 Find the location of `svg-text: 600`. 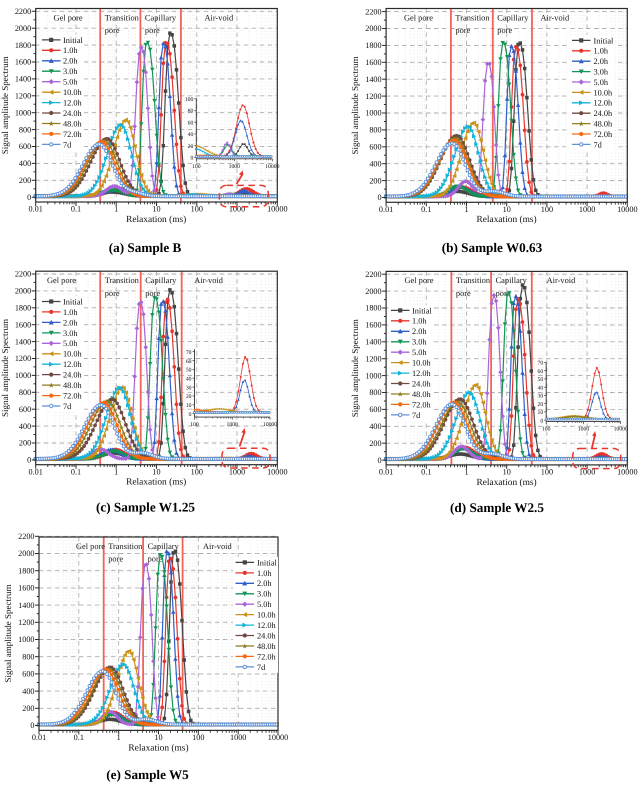

svg-text: 600 is located at coordinates (28, 674).